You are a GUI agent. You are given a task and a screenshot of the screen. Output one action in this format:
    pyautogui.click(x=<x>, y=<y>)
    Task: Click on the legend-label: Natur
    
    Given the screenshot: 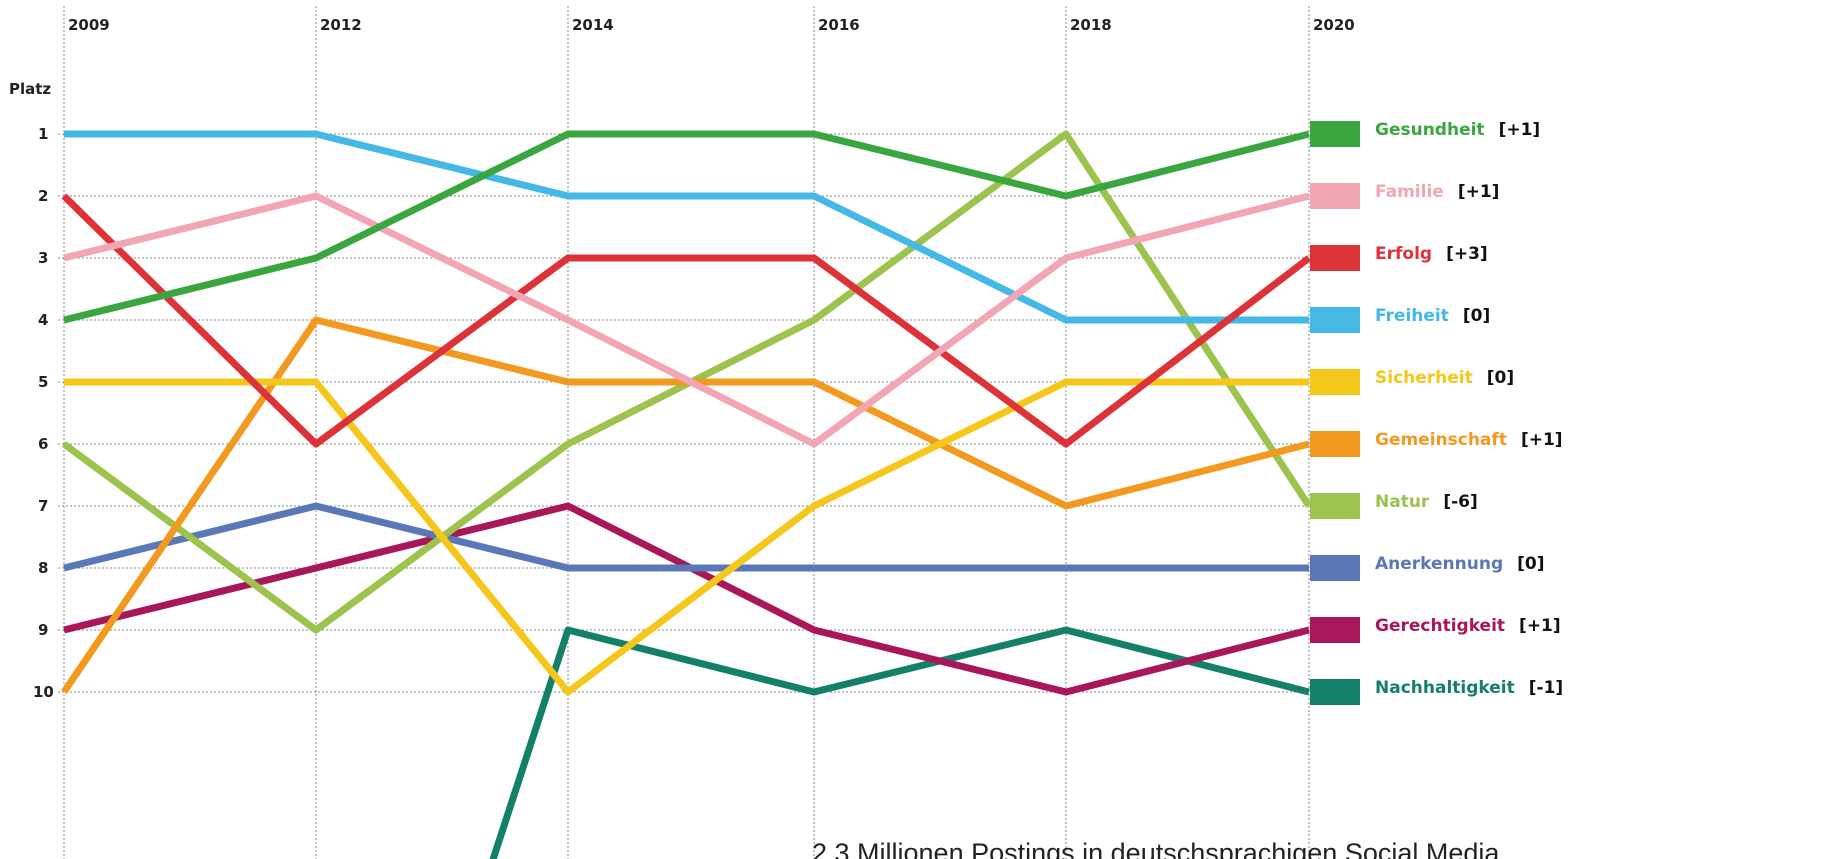 What is the action you would take?
    pyautogui.click(x=1402, y=502)
    